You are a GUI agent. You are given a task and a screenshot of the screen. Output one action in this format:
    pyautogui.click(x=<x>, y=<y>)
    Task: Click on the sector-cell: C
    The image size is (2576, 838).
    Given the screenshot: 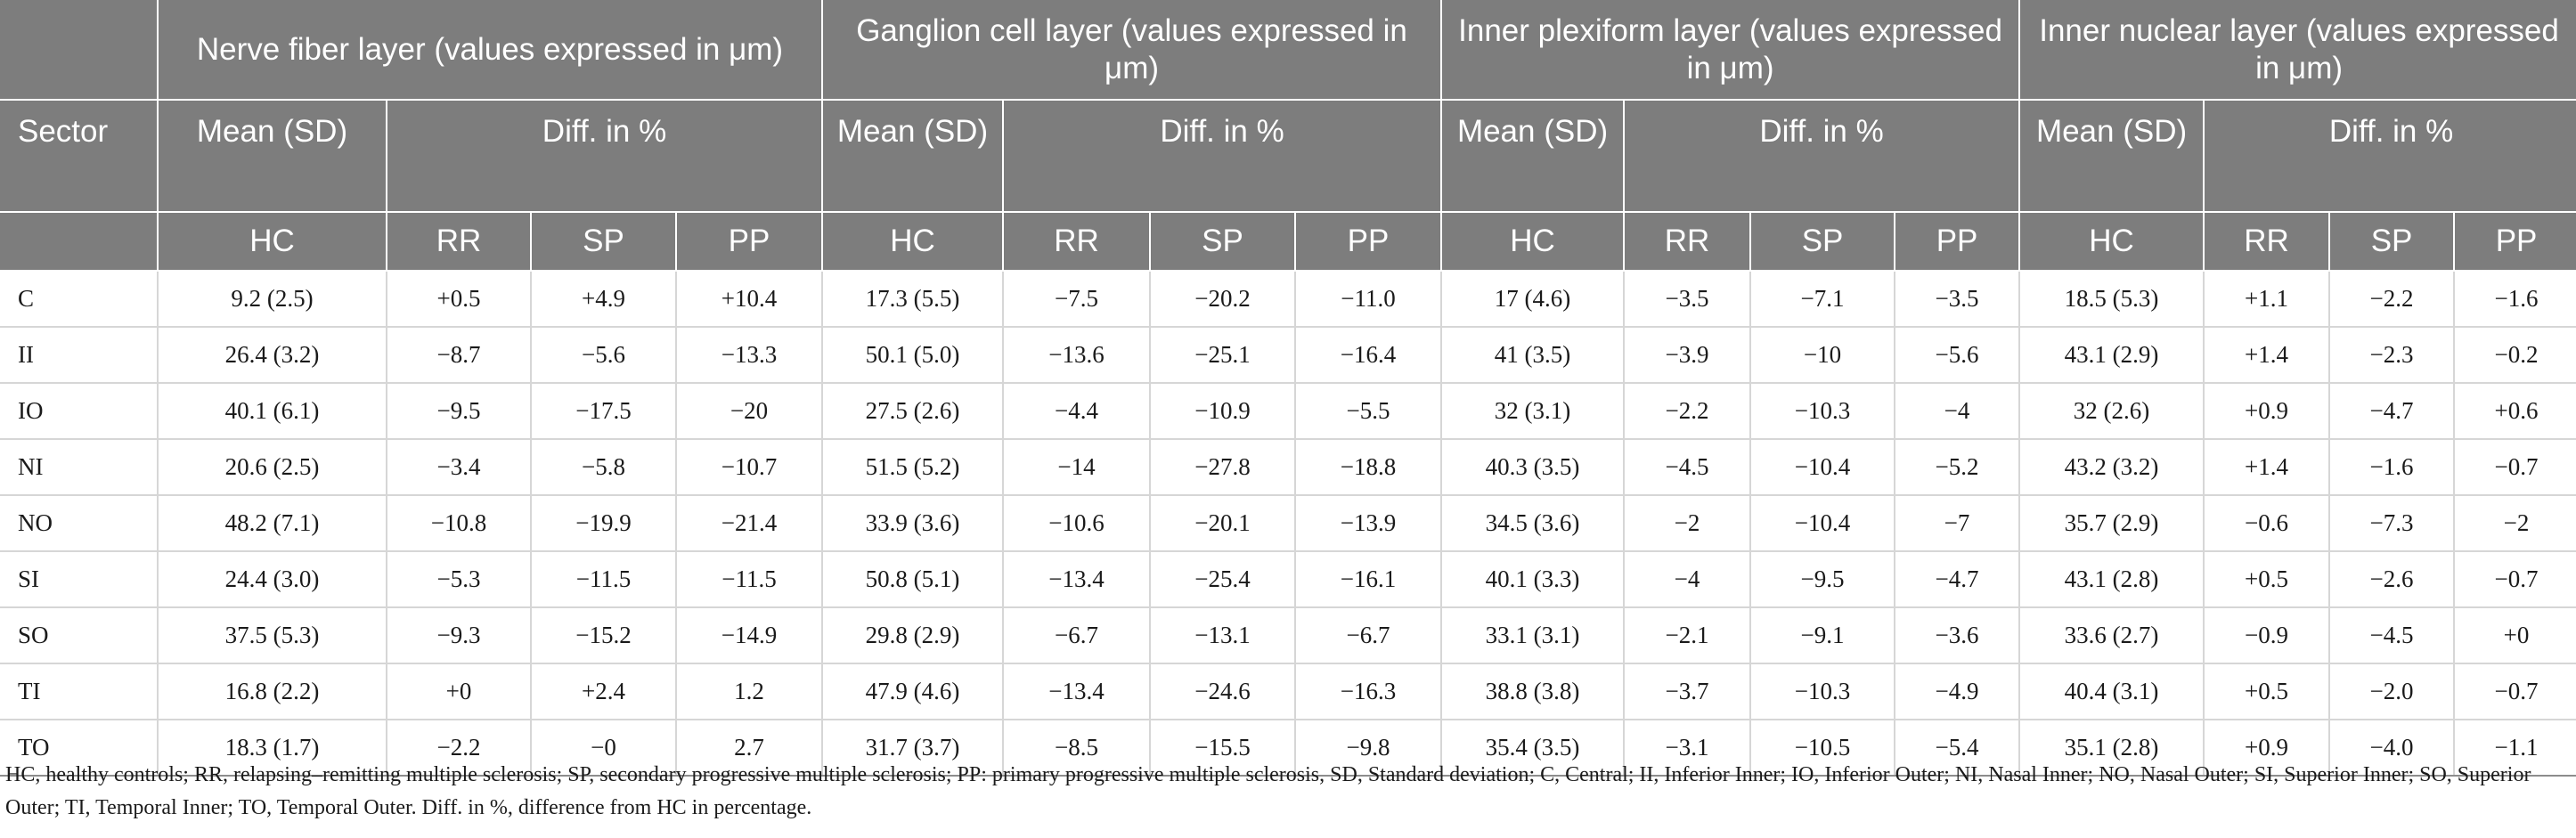 What is the action you would take?
    pyautogui.click(x=79, y=299)
    